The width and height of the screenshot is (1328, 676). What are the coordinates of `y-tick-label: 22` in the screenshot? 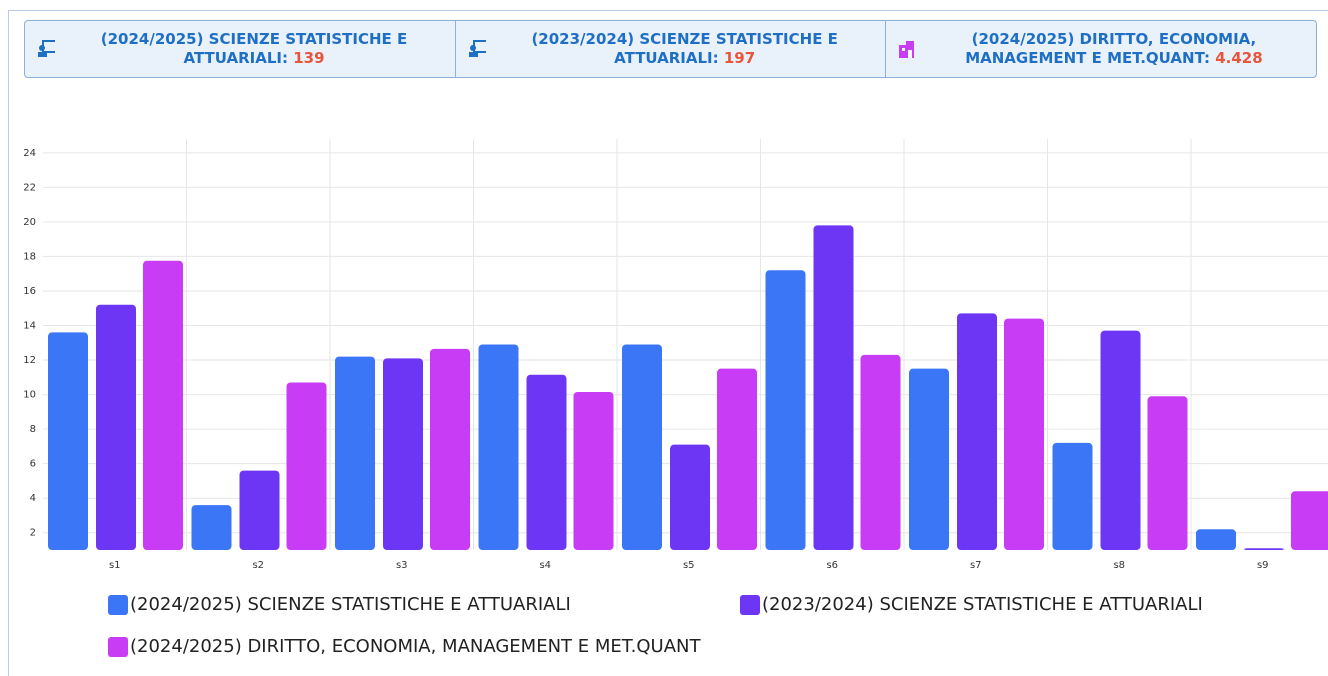 It's located at (29, 187).